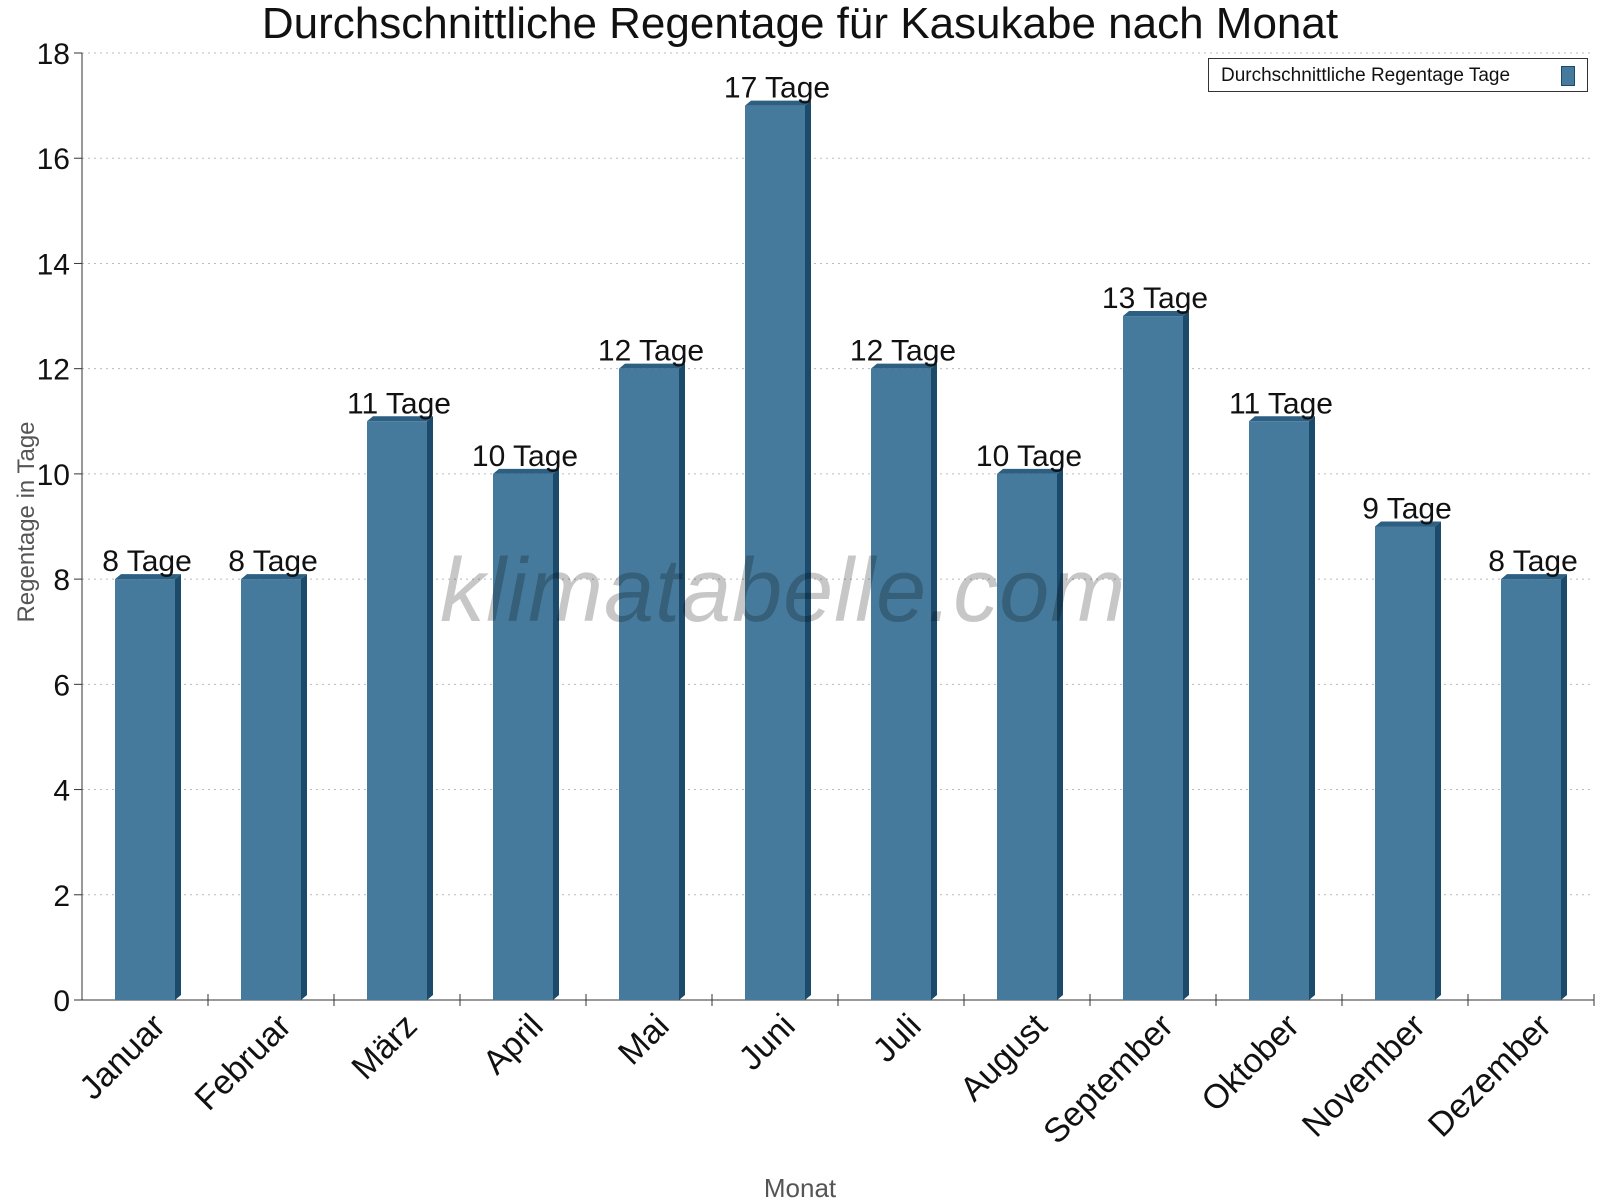 The width and height of the screenshot is (1600, 1204). I want to click on y-tick-label: 0, so click(61, 1001).